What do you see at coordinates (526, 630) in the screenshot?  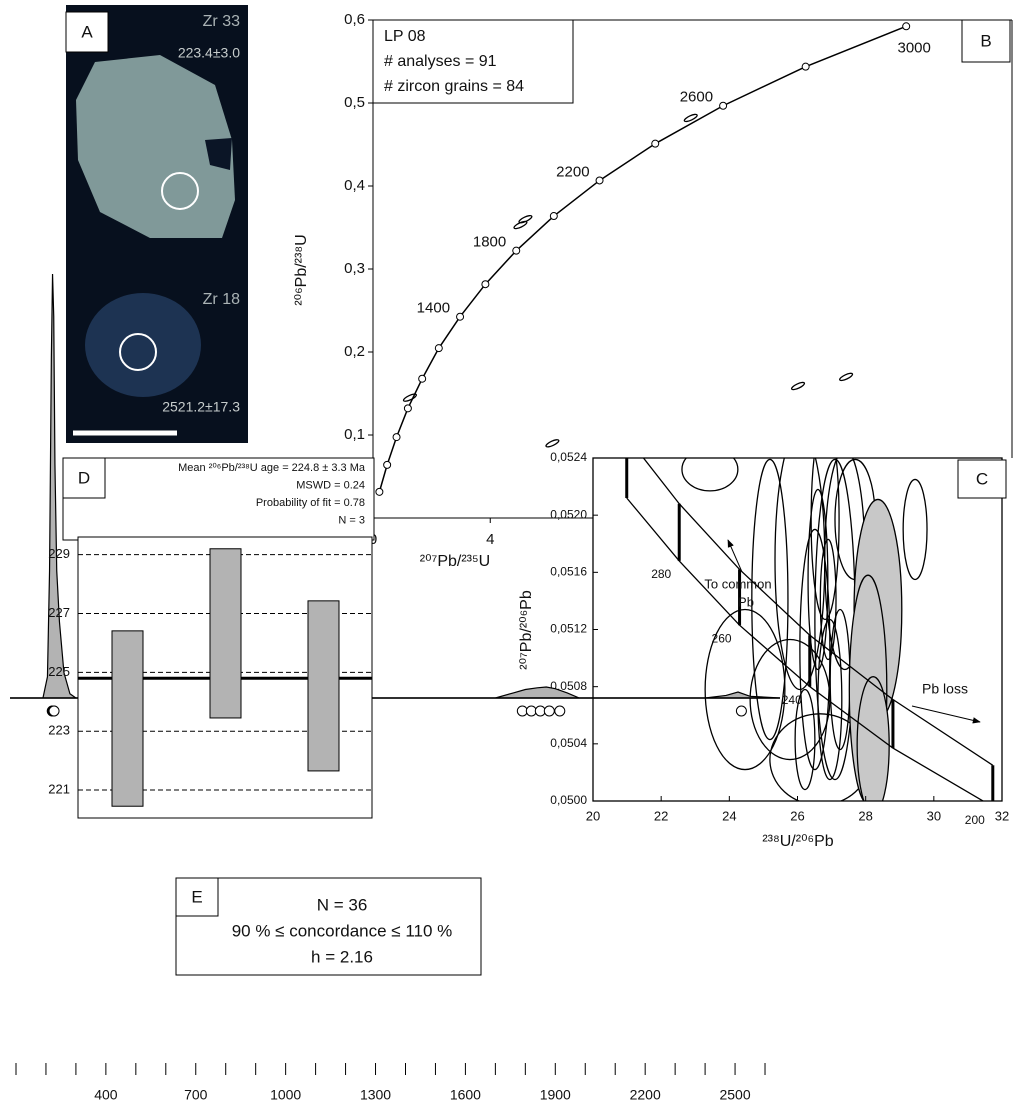 I see `y-axis-title: ²⁰⁷Pb/²⁰⁶Pb` at bounding box center [526, 630].